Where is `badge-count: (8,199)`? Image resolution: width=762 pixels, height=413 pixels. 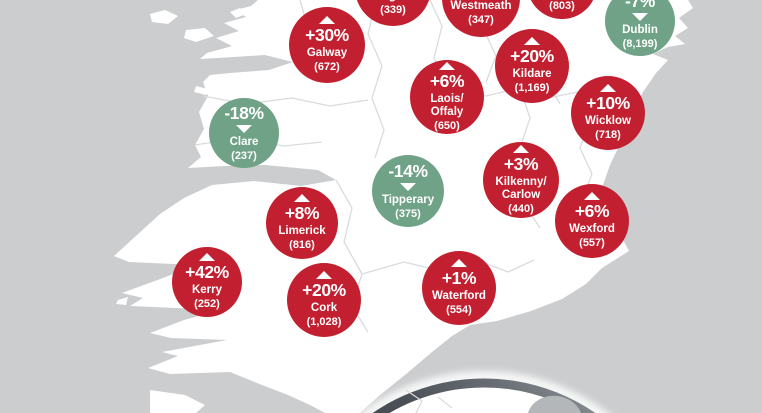 badge-count: (8,199) is located at coordinates (640, 43).